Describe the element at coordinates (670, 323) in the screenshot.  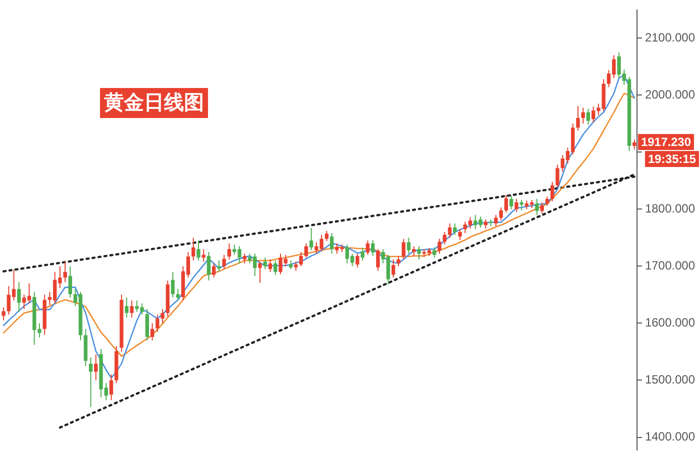
I see `y-tick-label: 1600.000` at that location.